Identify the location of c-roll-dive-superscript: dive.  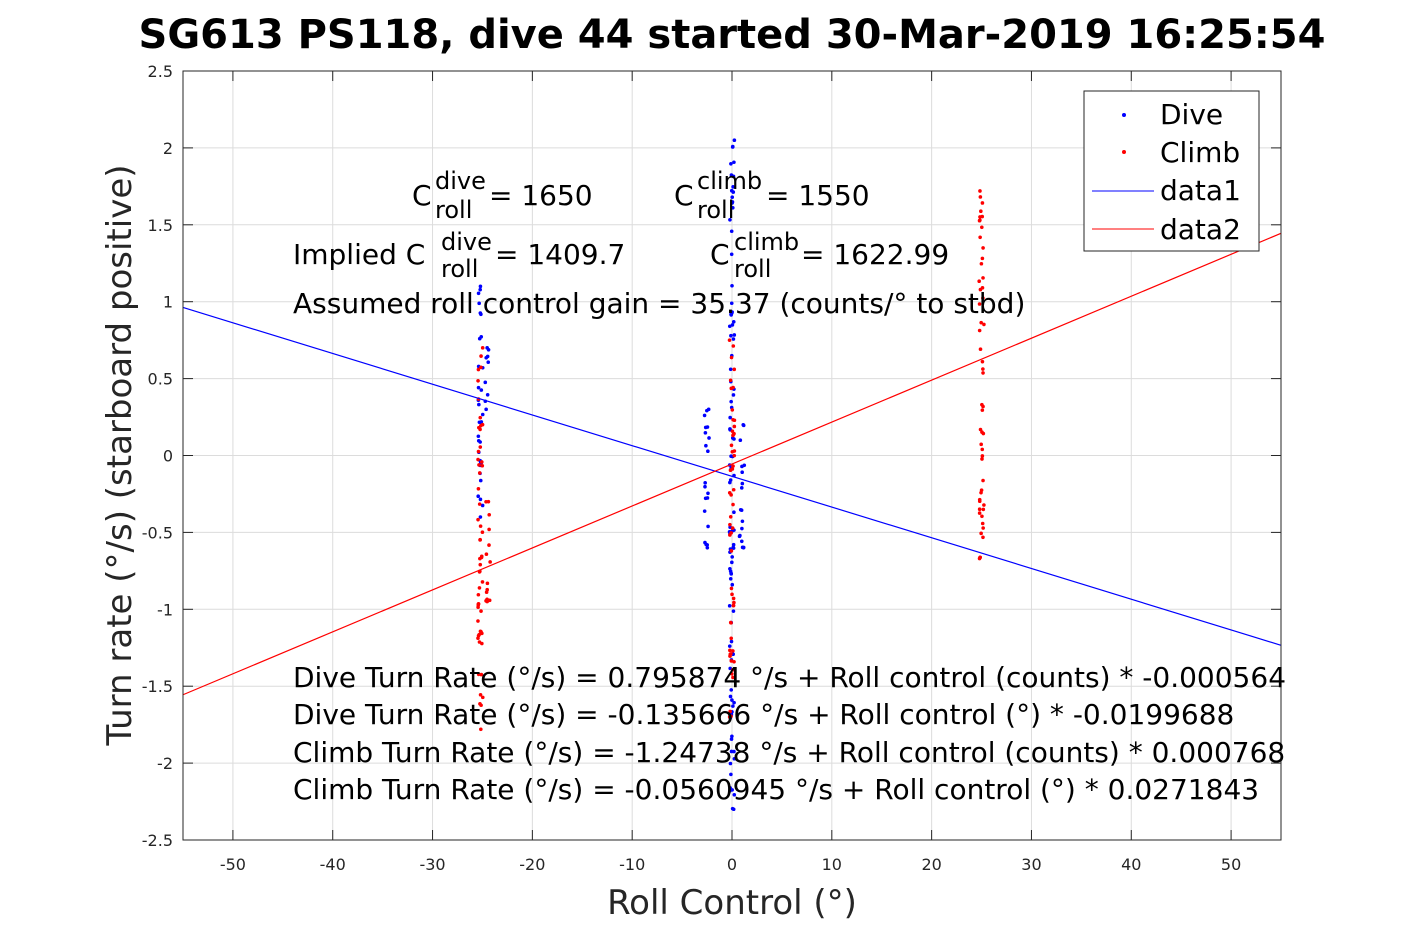
(460, 181).